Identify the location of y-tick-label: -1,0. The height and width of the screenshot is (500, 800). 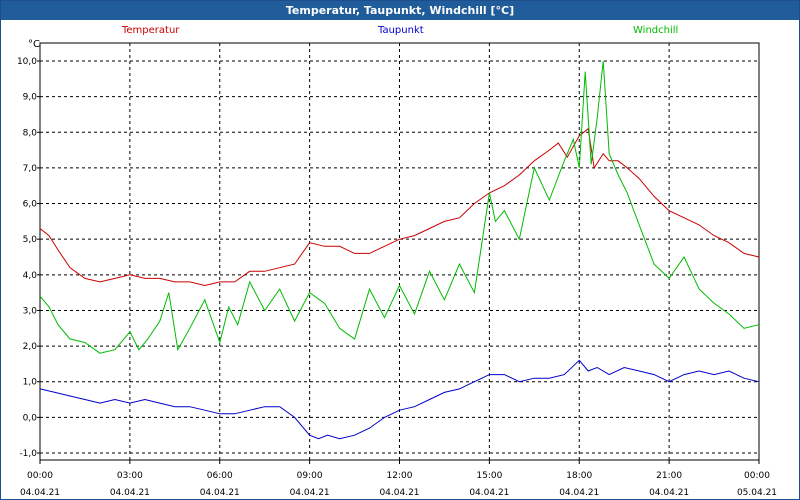
(28, 454).